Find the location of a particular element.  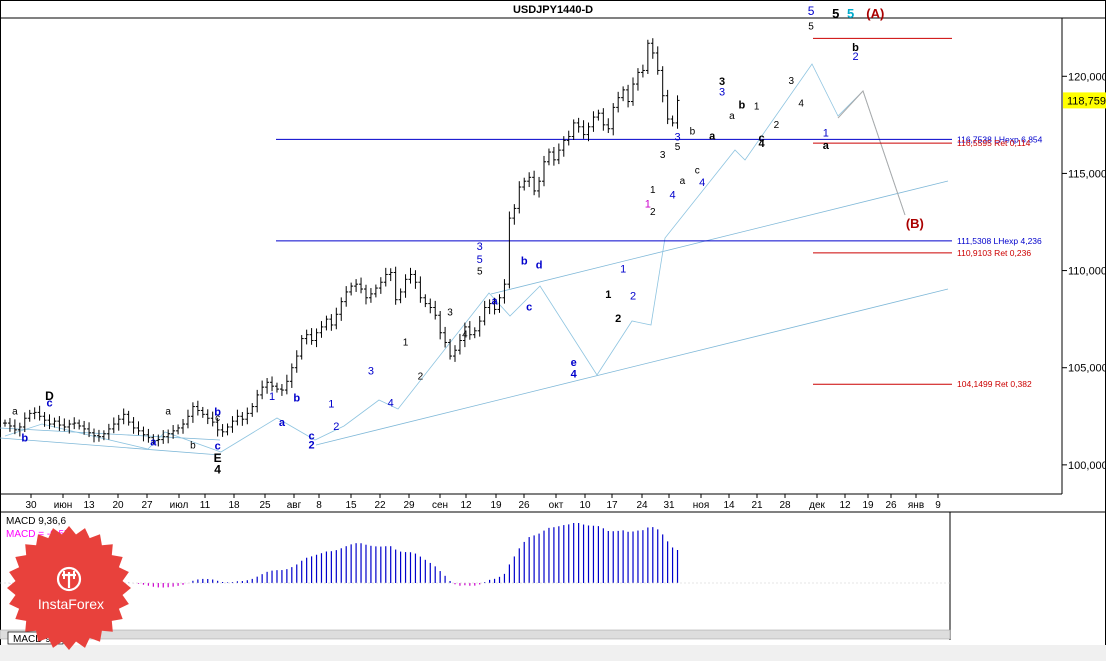

time-tick-label: 27 is located at coordinates (147, 505).